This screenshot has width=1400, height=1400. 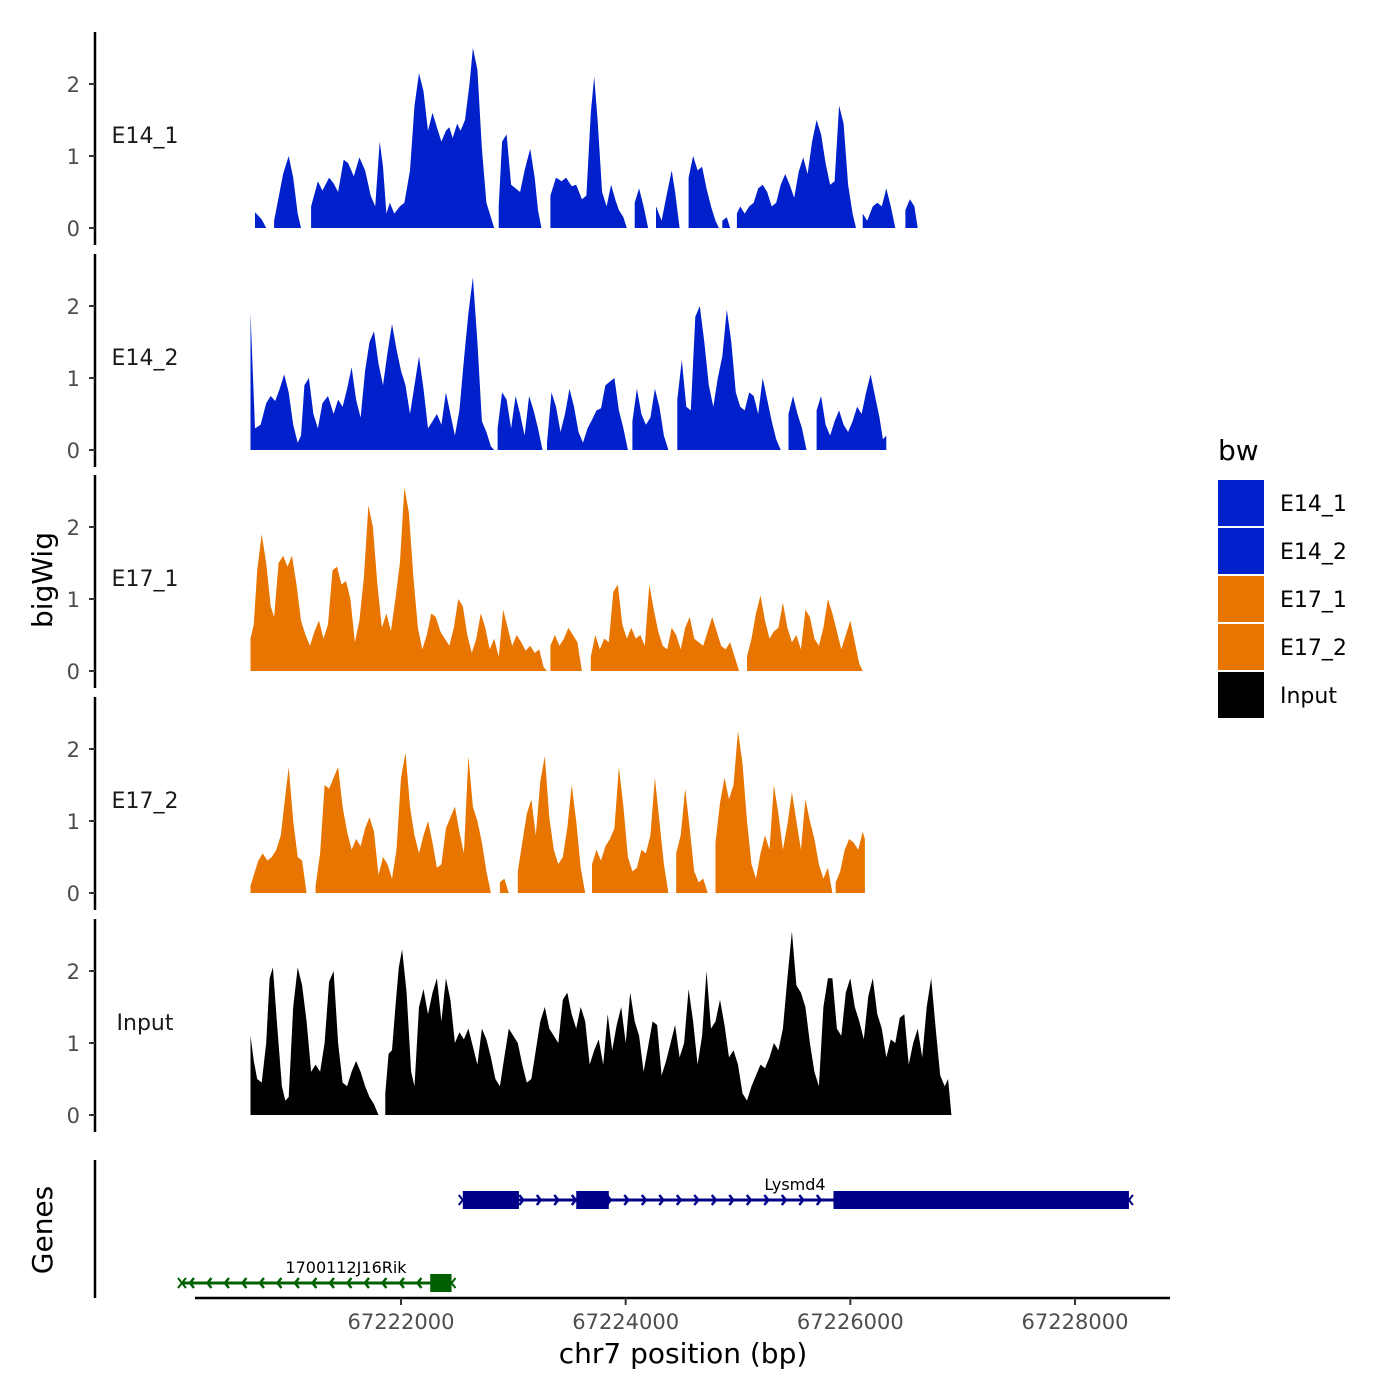 I want to click on genes-track: Lysmd4 1700112J16Rik, so click(x=613, y=1229).